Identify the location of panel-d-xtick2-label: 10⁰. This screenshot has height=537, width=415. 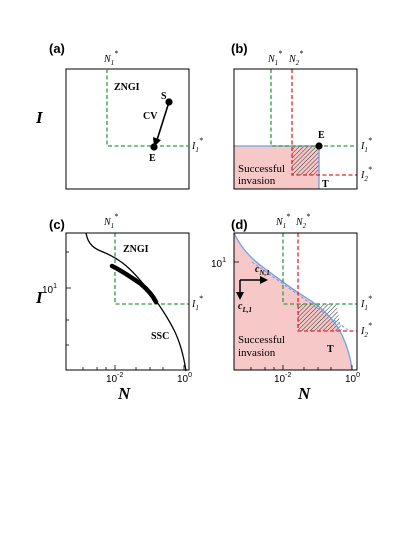
(352, 378).